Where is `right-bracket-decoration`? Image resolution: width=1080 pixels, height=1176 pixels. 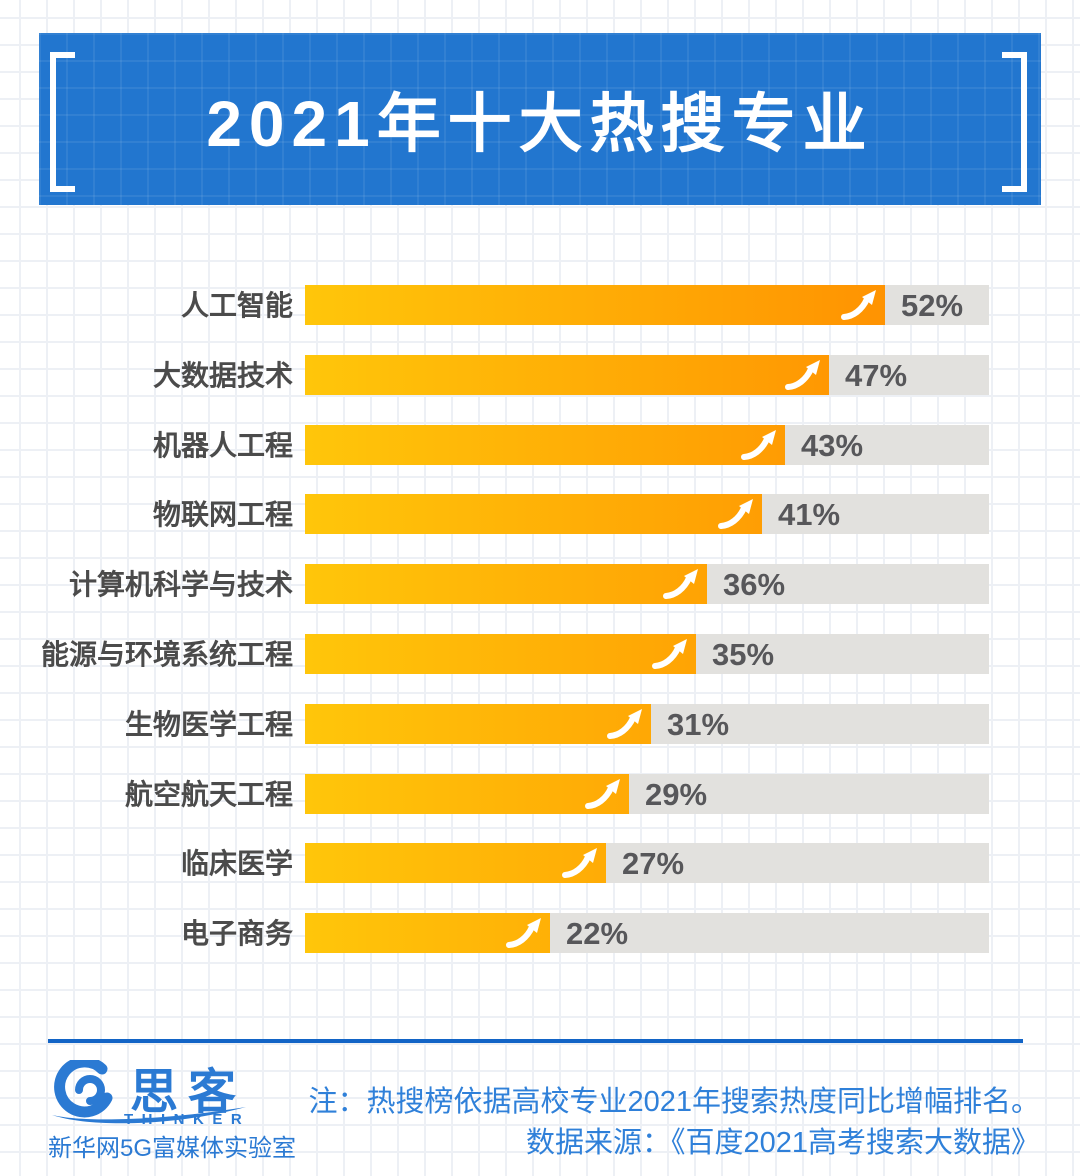 right-bracket-decoration is located at coordinates (1014, 122).